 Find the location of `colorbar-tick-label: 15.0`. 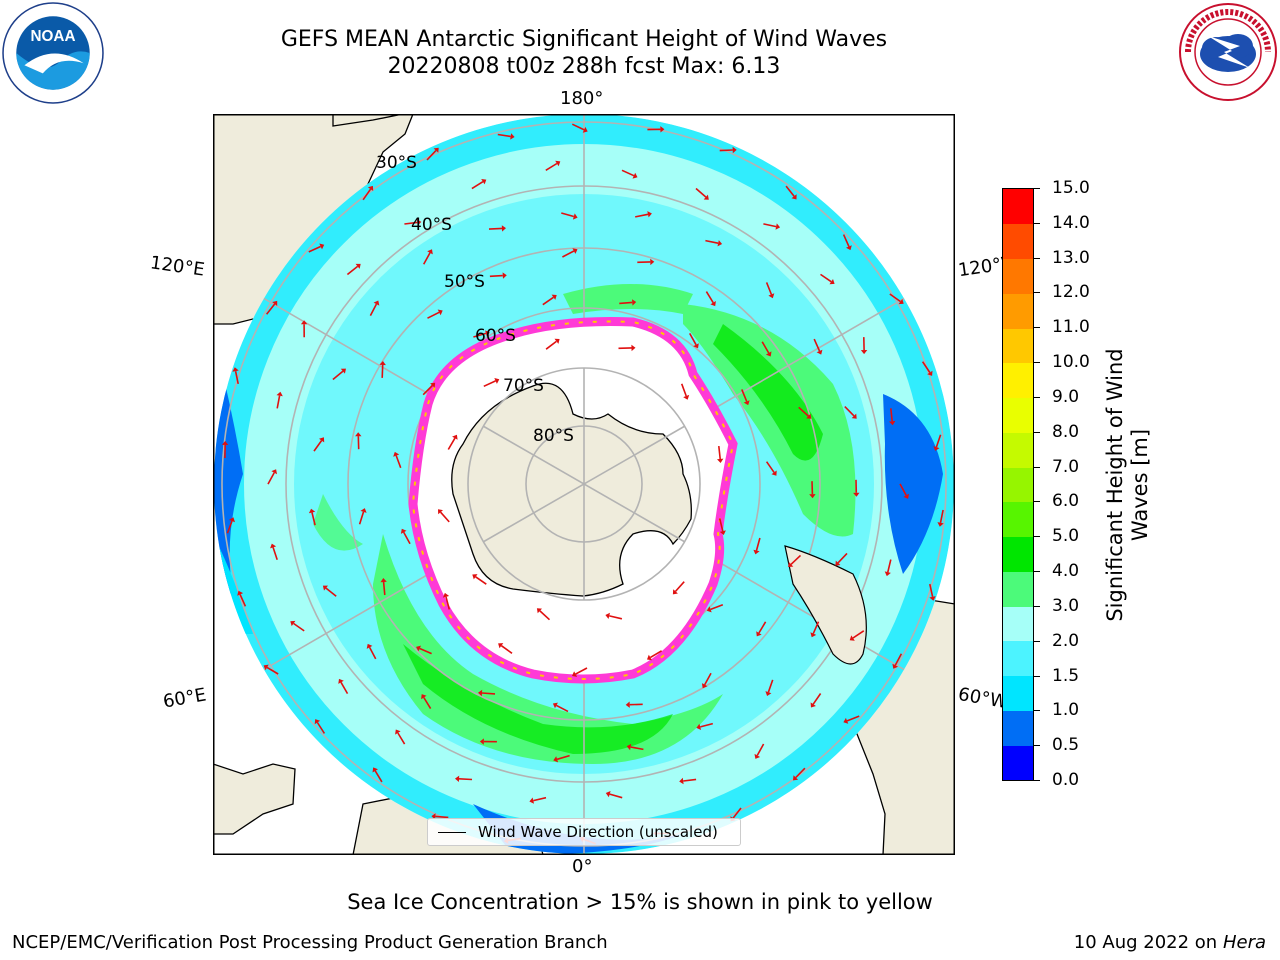

colorbar-tick-label: 15.0 is located at coordinates (1071, 188).